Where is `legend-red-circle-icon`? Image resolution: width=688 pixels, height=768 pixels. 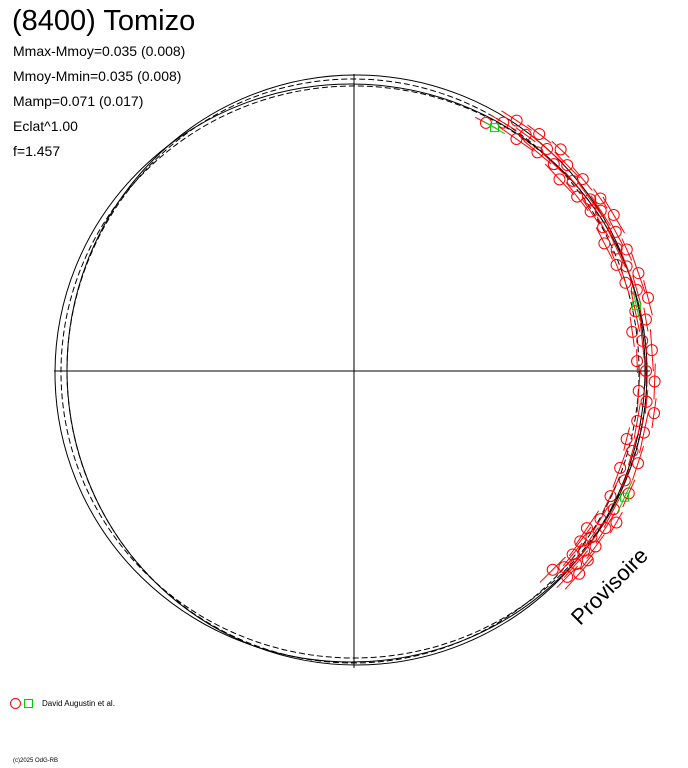 legend-red-circle-icon is located at coordinates (15, 703).